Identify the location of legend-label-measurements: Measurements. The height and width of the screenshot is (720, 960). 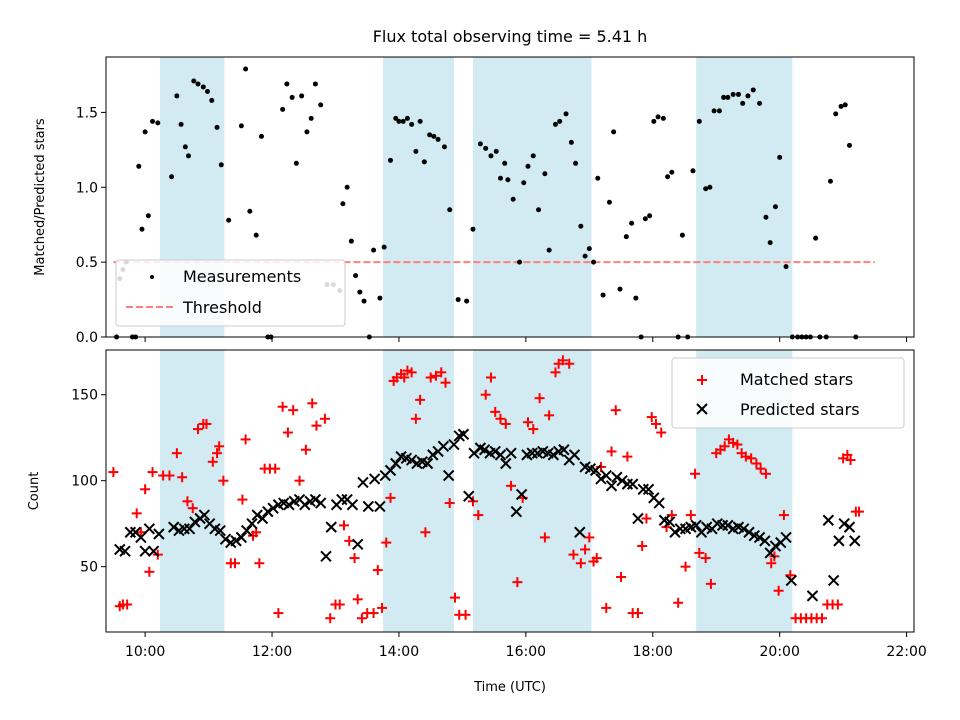
(242, 276).